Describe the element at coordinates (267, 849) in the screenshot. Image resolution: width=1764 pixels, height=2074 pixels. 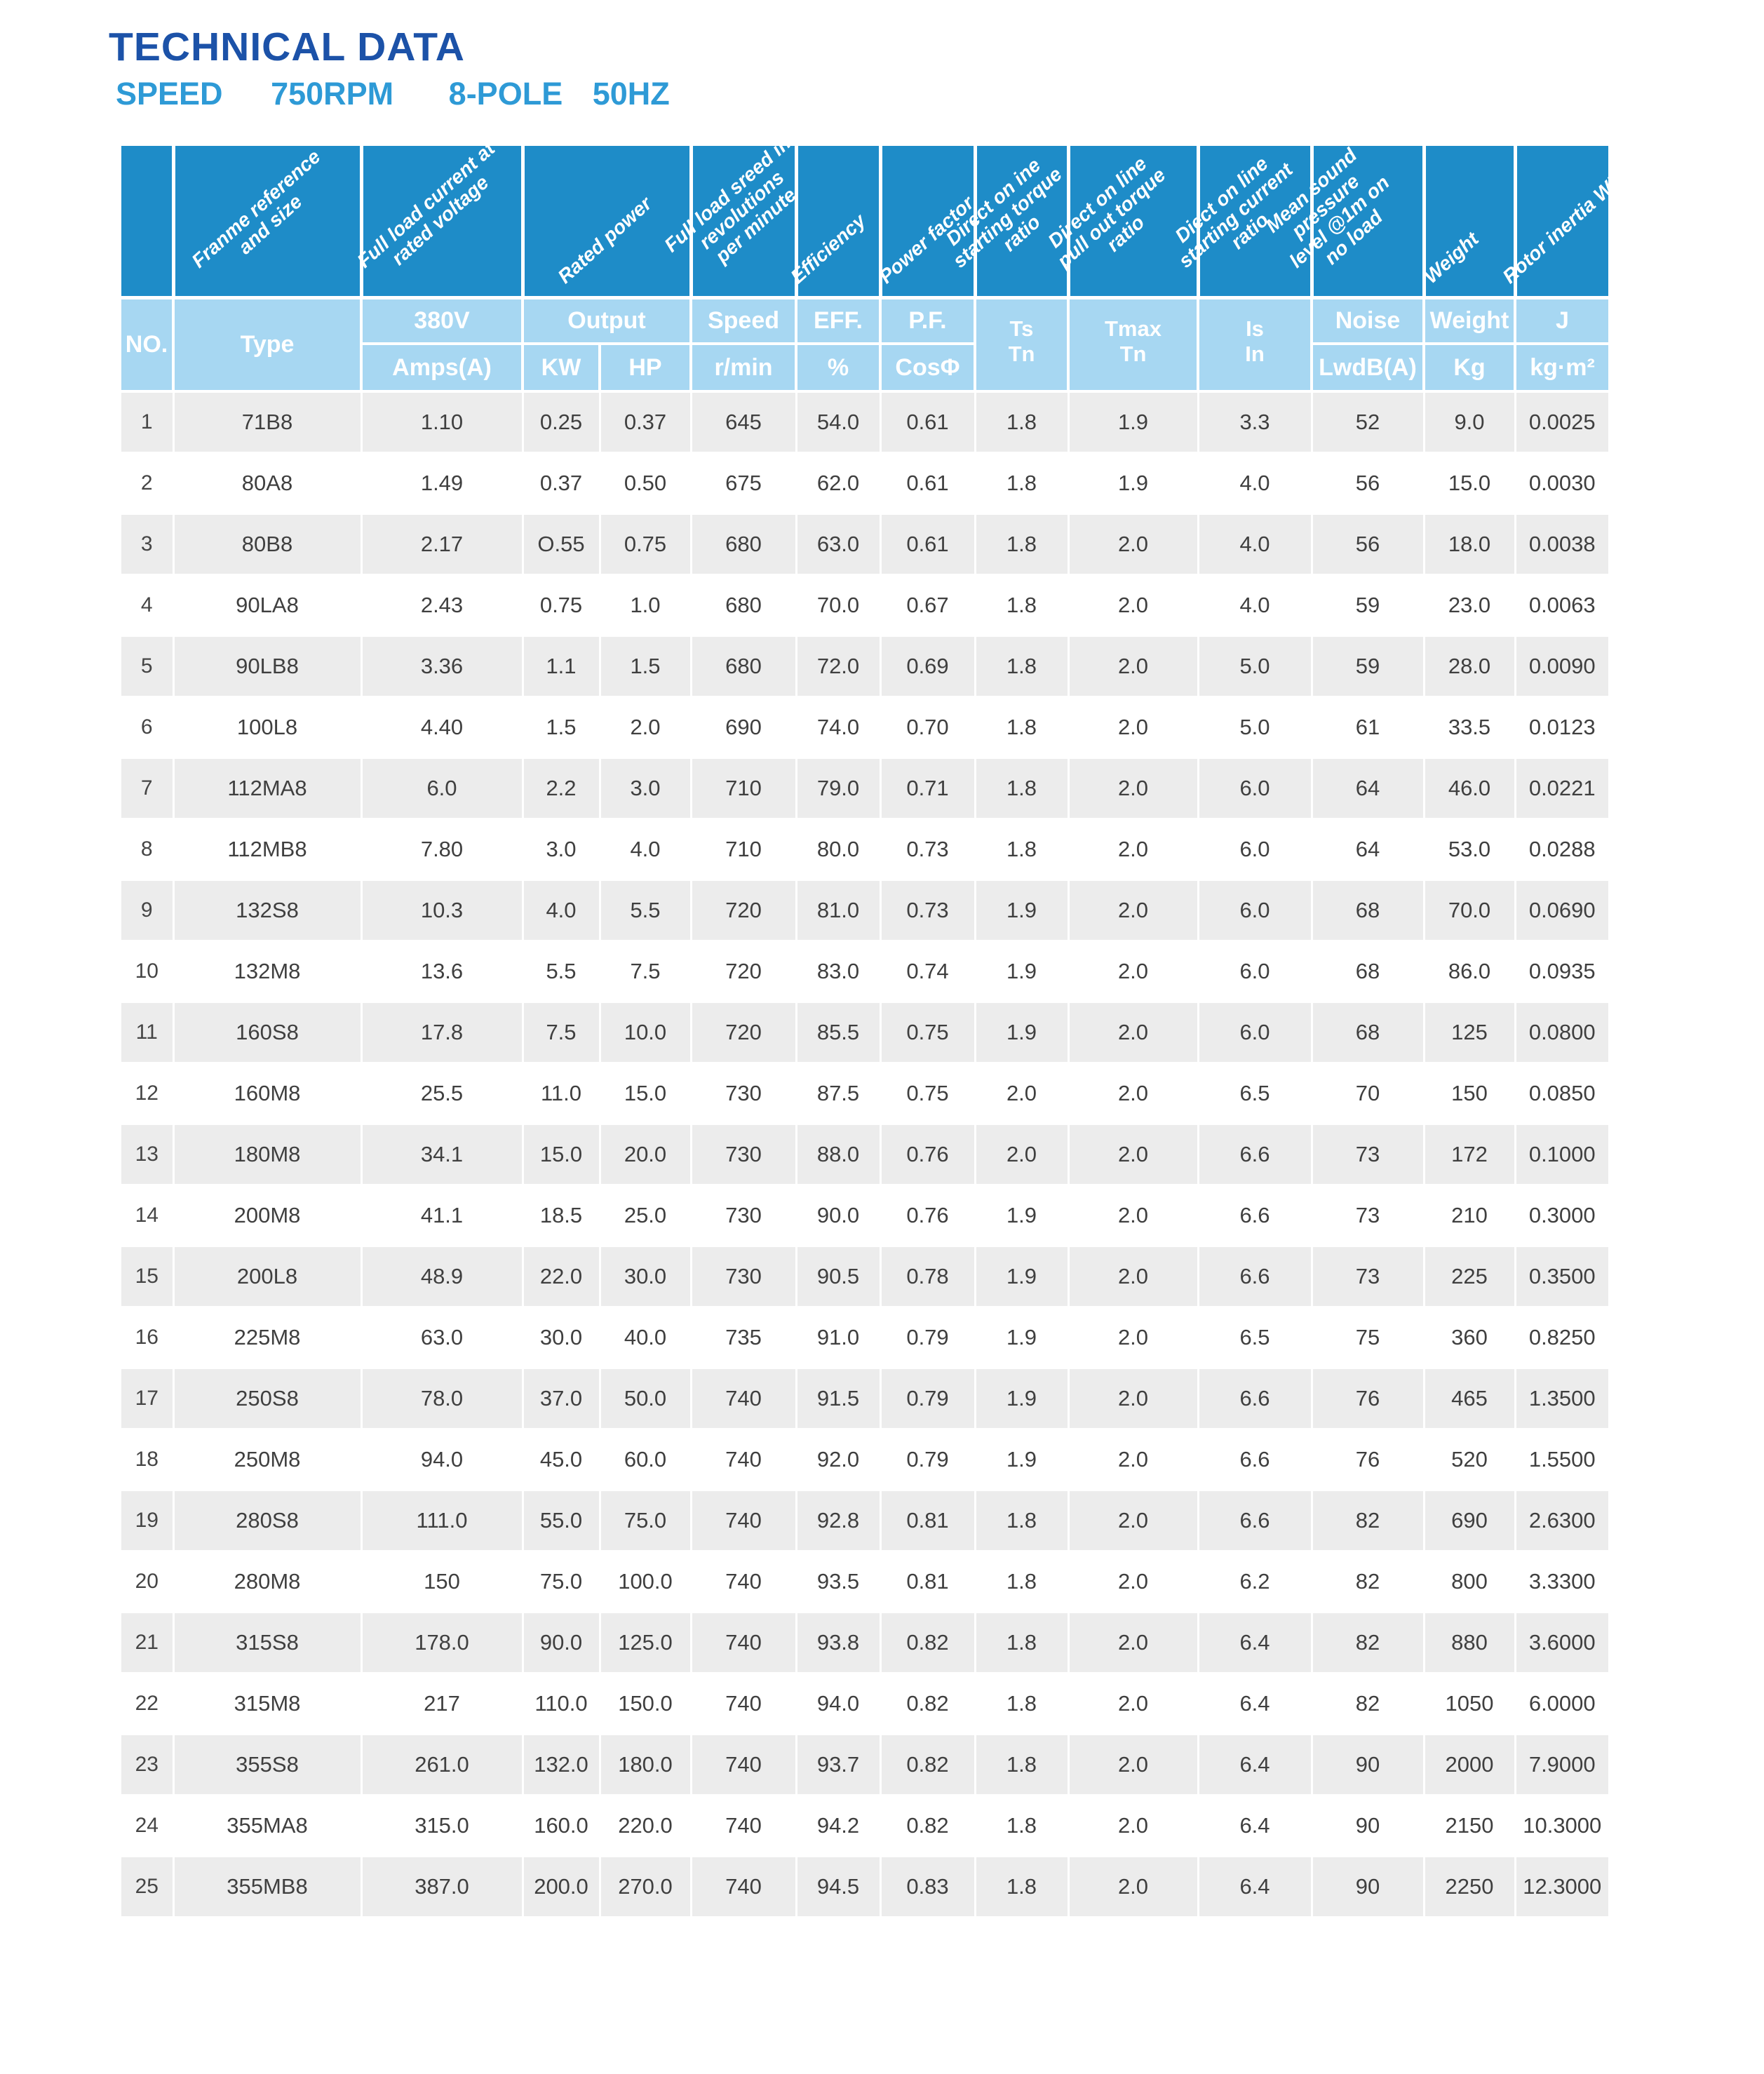
I see `cell-type: 112MB8` at that location.